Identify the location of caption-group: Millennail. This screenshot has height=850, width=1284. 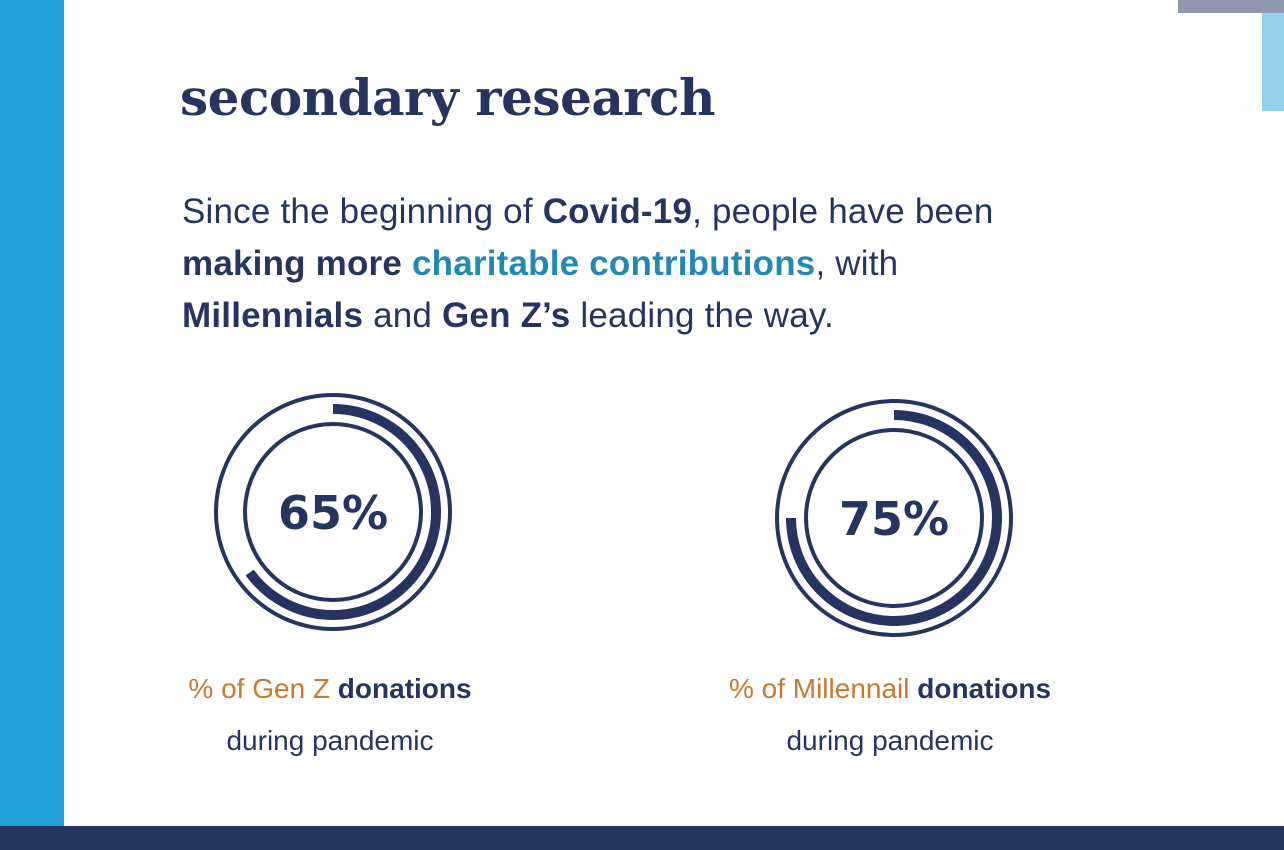
(851, 688).